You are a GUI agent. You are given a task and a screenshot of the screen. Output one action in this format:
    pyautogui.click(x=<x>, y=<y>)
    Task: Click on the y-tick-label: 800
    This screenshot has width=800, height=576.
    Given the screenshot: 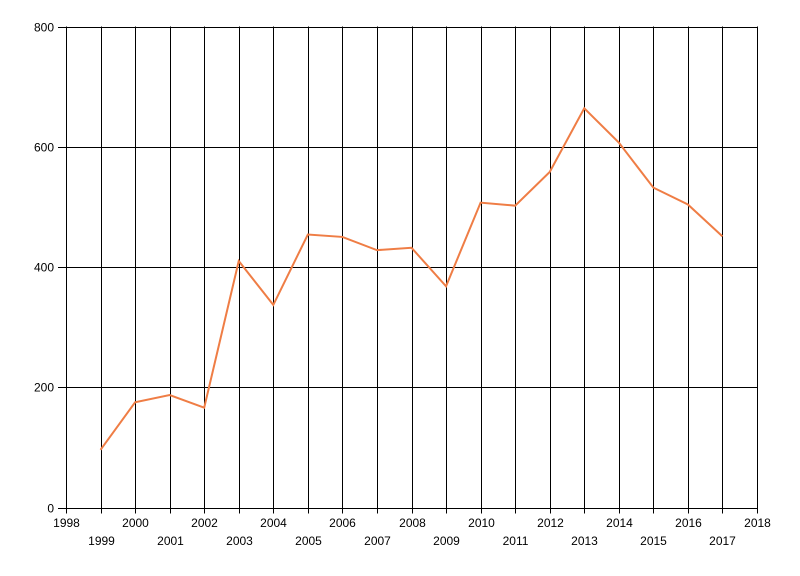 What is the action you would take?
    pyautogui.click(x=44, y=28)
    